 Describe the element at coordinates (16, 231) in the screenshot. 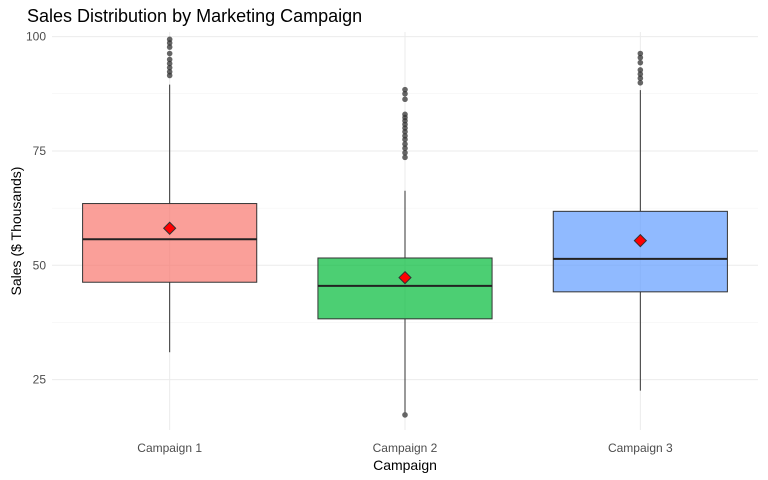

I see `y-axis-title: Sales ($ Thousands)` at that location.